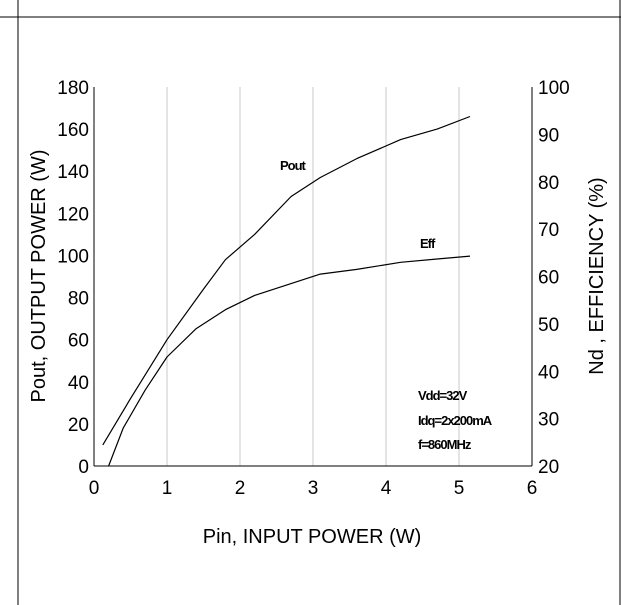  Describe the element at coordinates (428, 243) in the screenshot. I see `series-label-eff: Eff` at that location.